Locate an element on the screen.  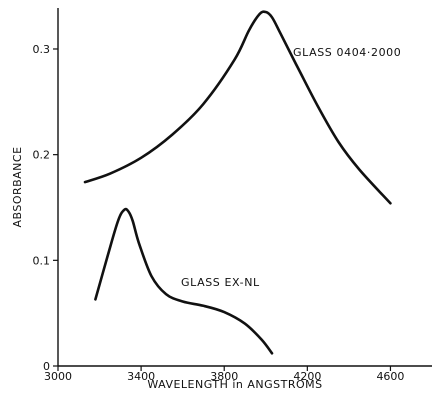
y-tick-label-1: 0.1 is located at coordinates (42, 260).